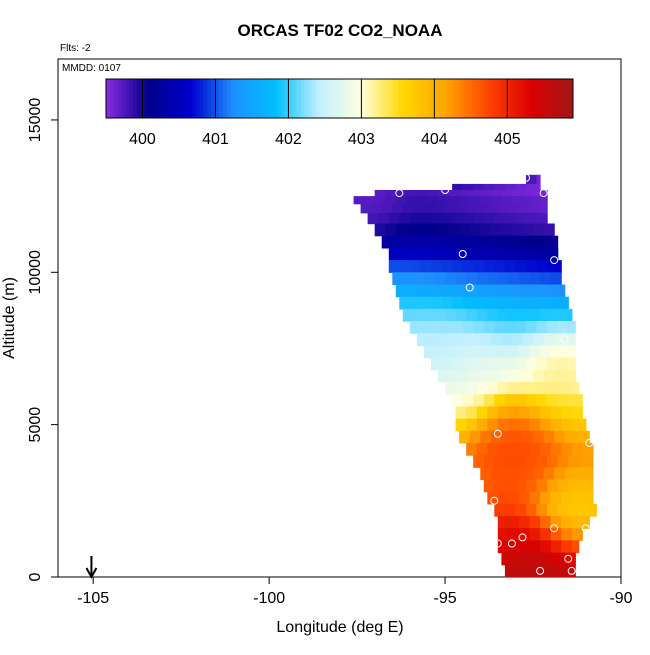 The image size is (650, 655). Describe the element at coordinates (75, 48) in the screenshot. I see `flights-annotation: Flts: -2` at that location.